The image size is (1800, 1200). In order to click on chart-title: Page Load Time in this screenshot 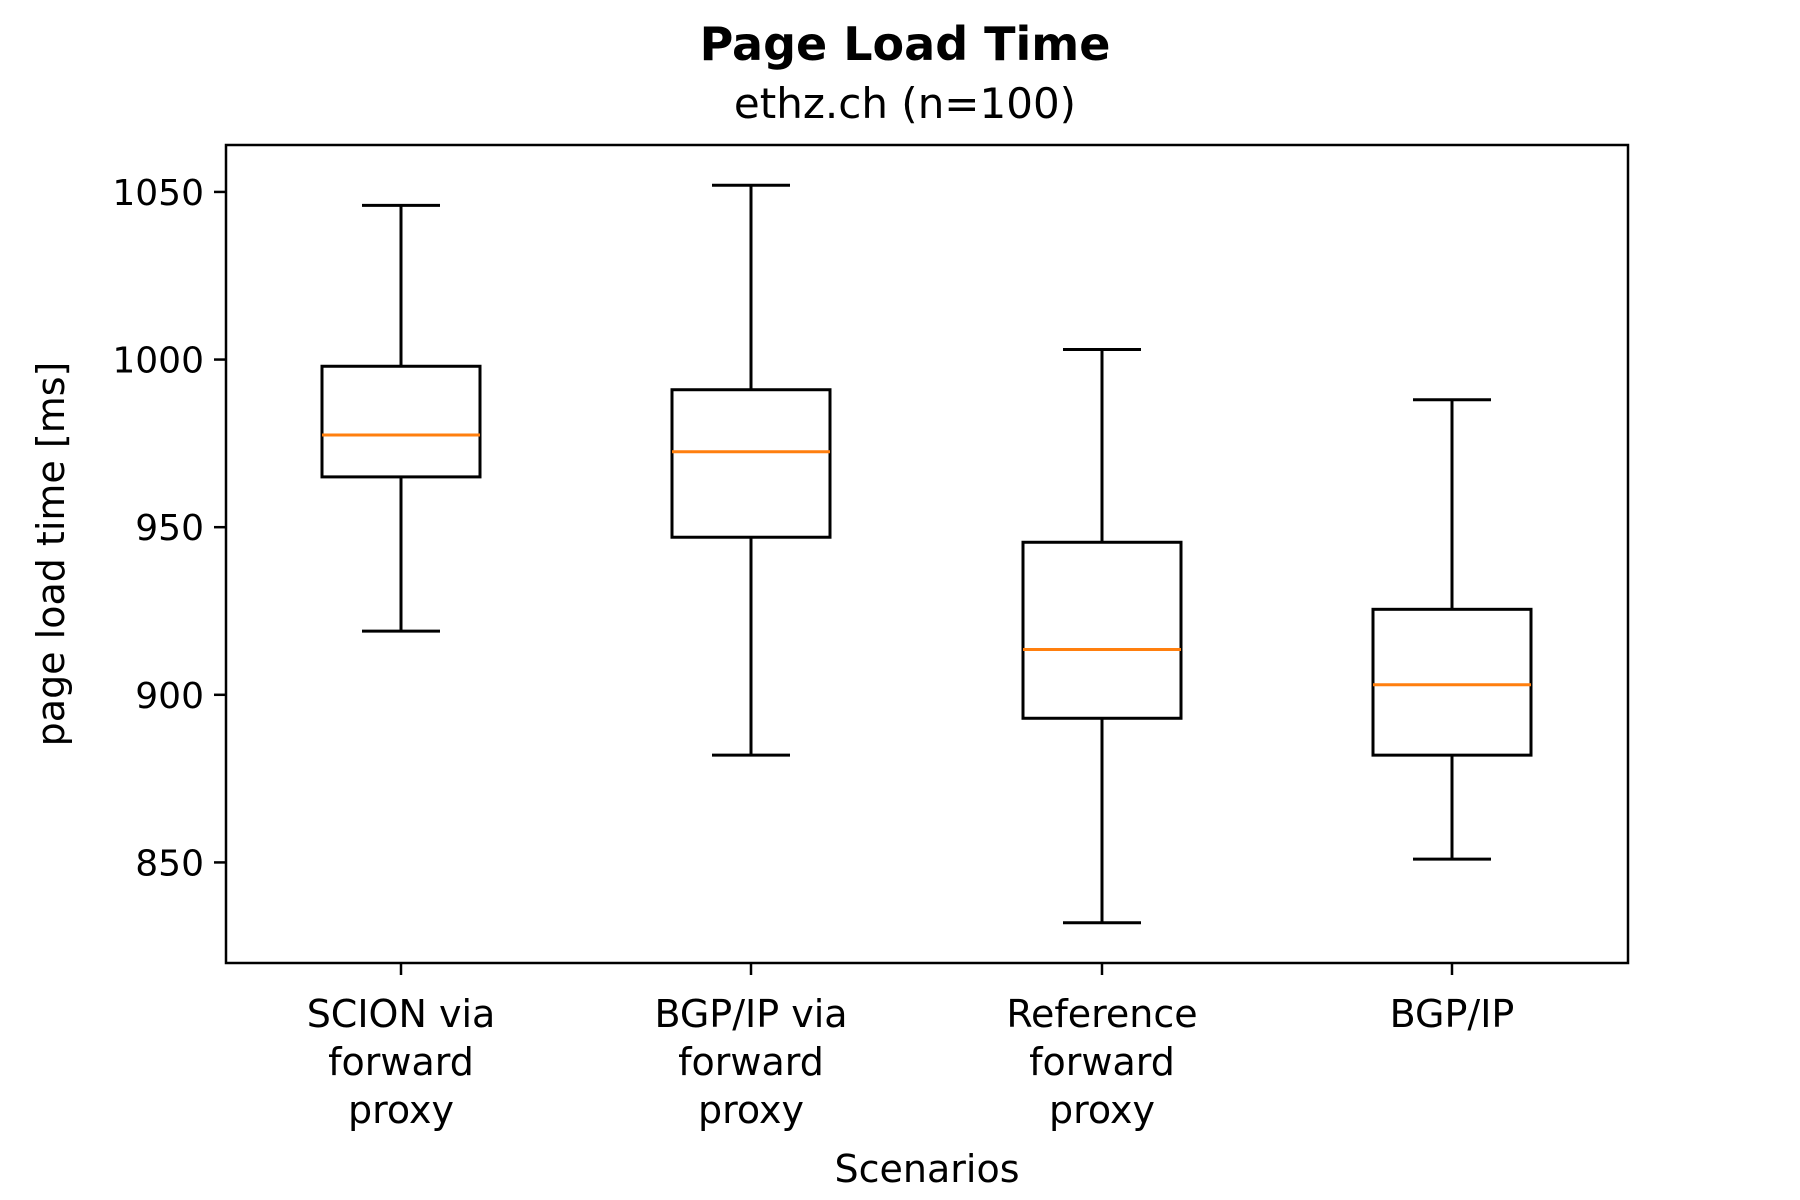, I will do `click(905, 44)`.